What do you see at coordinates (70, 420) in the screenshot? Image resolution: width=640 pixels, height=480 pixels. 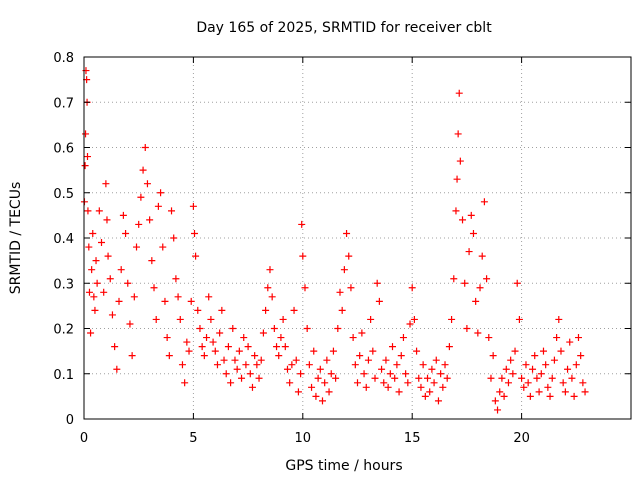 I see `y-tick-label: 0` at bounding box center [70, 420].